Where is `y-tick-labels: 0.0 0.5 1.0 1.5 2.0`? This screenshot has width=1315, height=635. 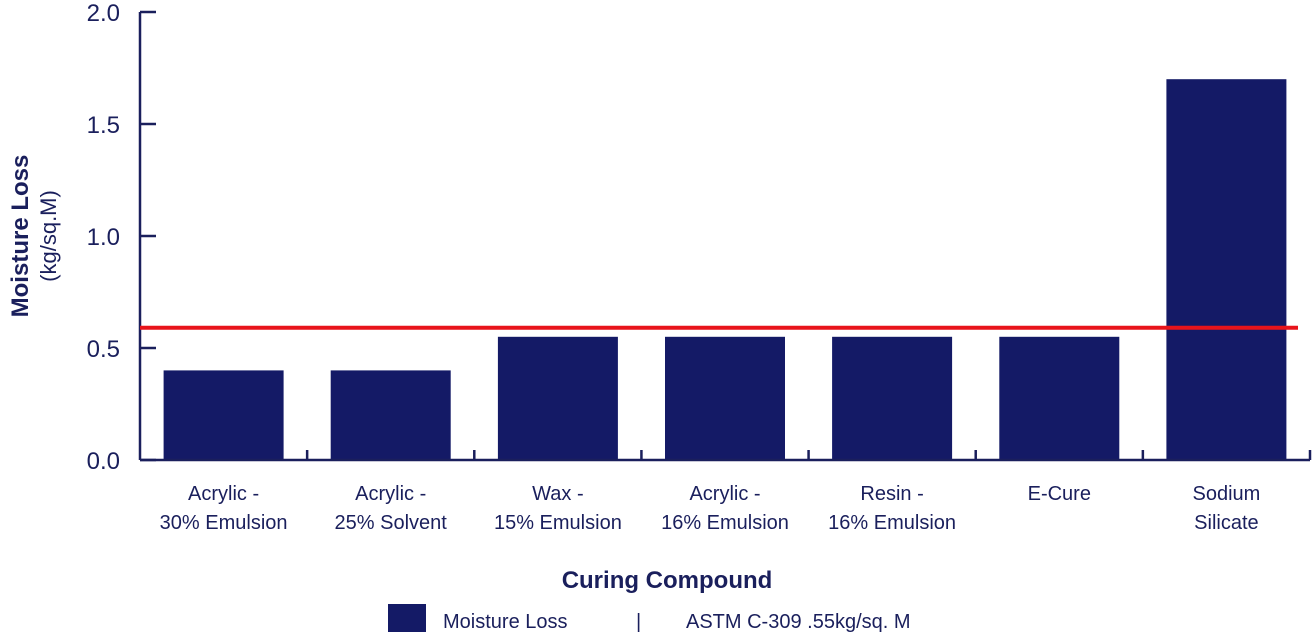
y-tick-labels: 0.0 0.5 1.0 1.5 2.0 is located at coordinates (103, 237).